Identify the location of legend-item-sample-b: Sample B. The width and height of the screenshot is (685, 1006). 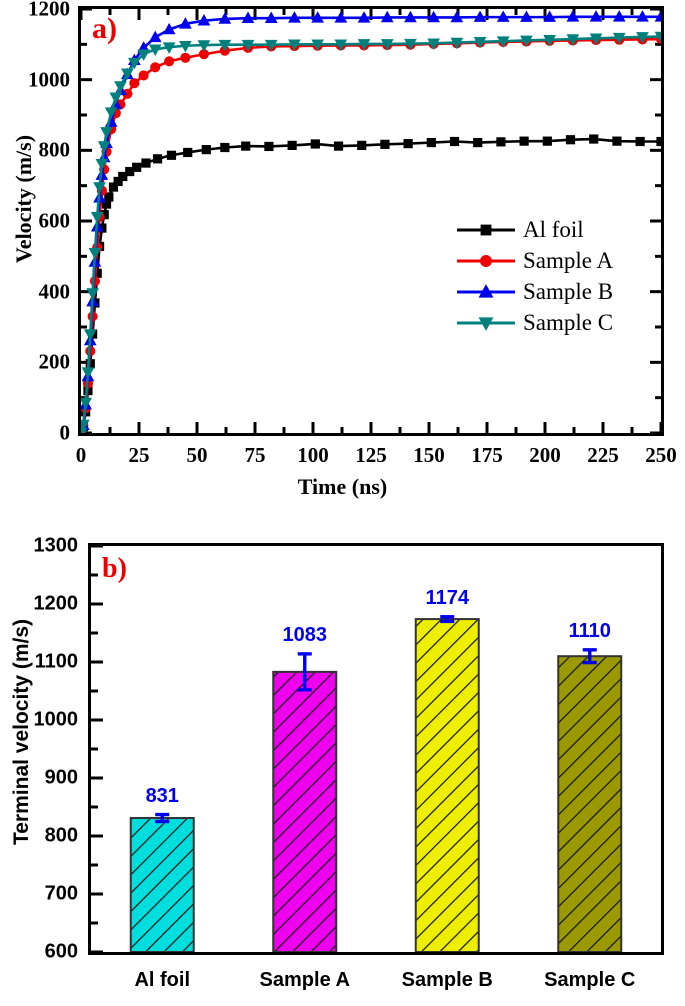
(555, 291).